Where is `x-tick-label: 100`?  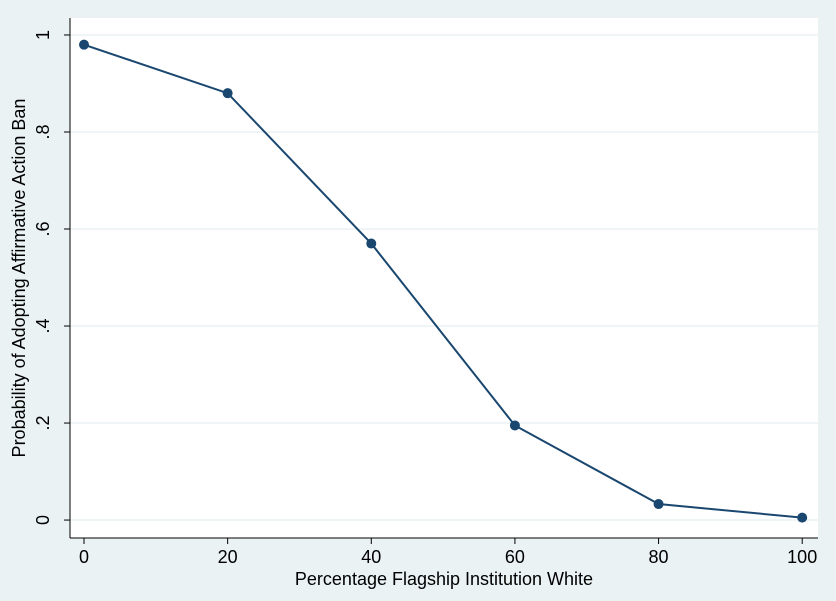 x-tick-label: 100 is located at coordinates (802, 557).